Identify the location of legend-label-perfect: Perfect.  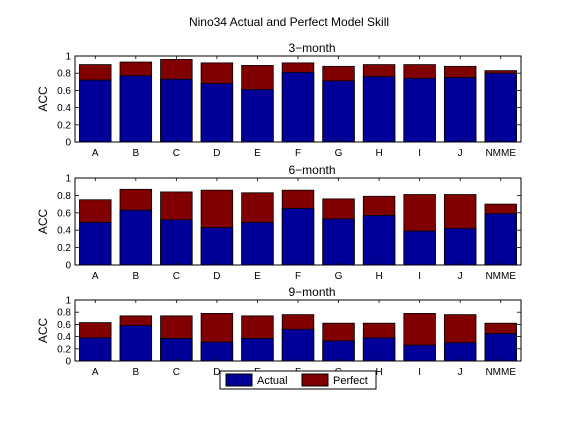
(350, 381).